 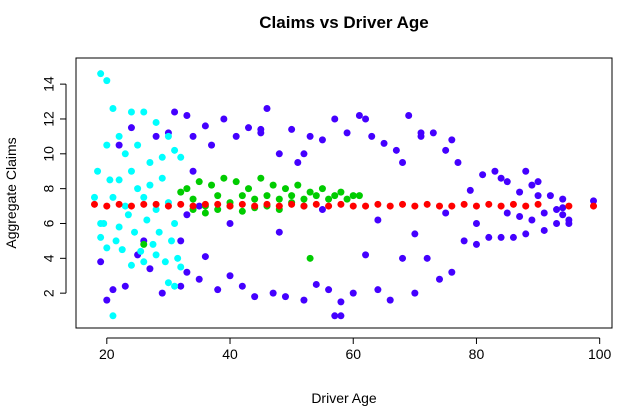 What do you see at coordinates (477, 354) in the screenshot?
I see `x-tick-label: 80` at bounding box center [477, 354].